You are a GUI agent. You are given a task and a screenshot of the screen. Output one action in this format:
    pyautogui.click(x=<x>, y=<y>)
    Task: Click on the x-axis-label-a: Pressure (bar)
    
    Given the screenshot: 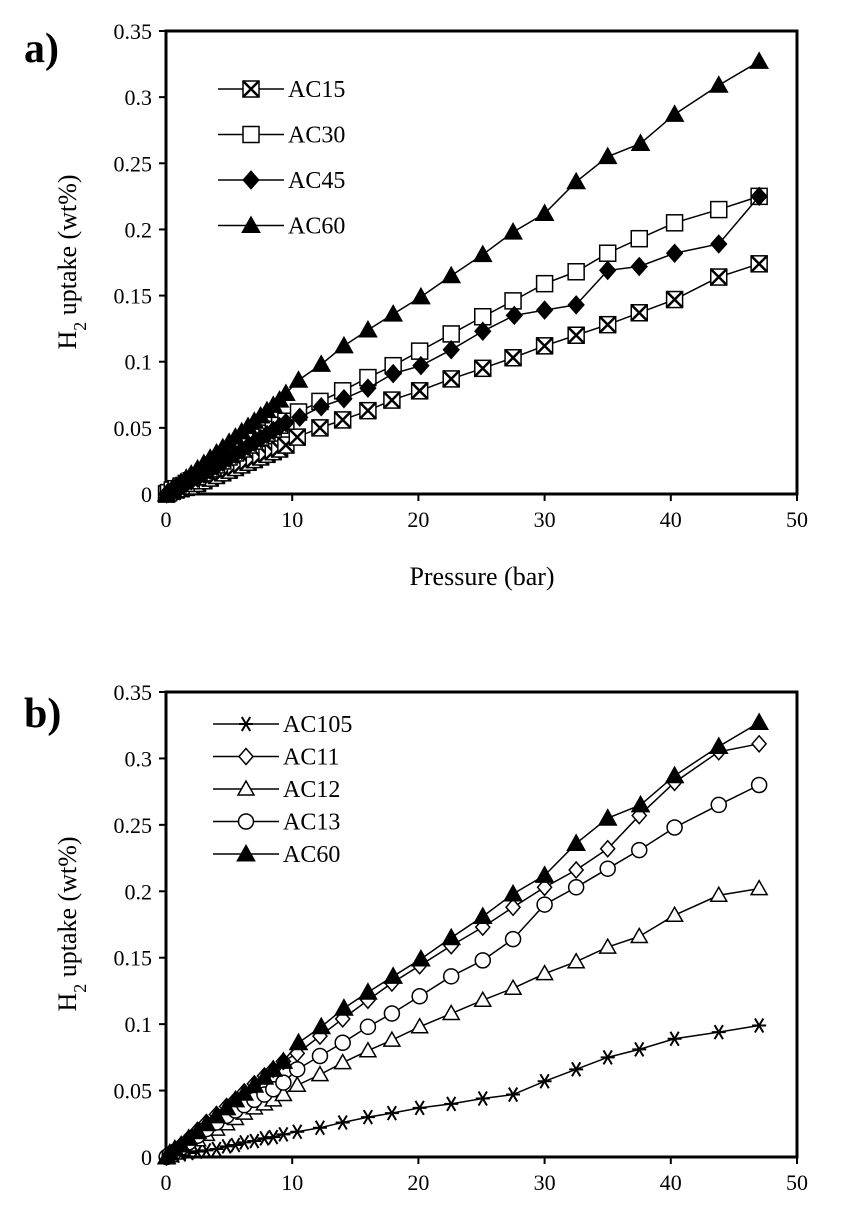 What is the action you would take?
    pyautogui.click(x=481, y=576)
    